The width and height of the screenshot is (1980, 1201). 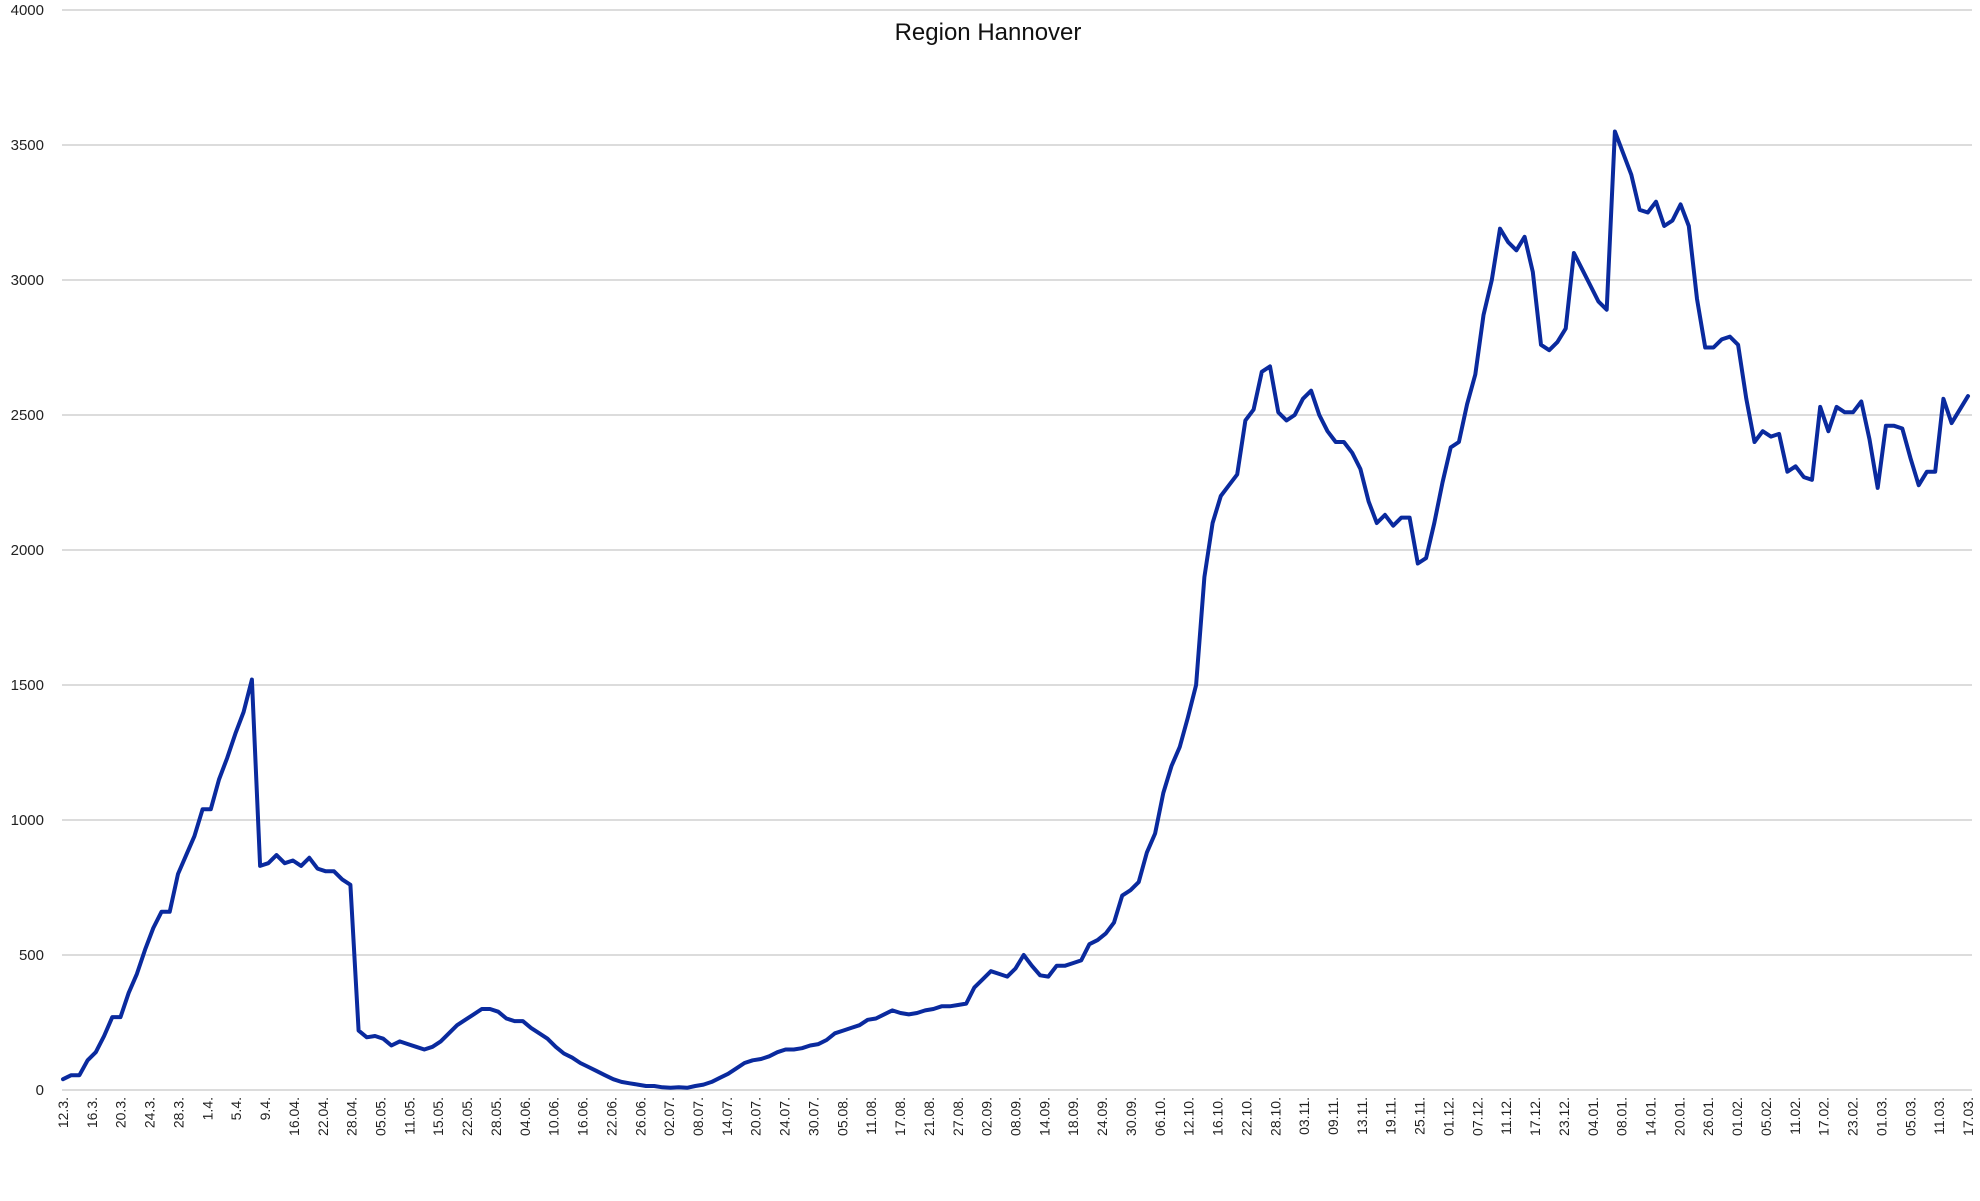 What do you see at coordinates (265, 1108) in the screenshot?
I see `x-tick-label: 9.4.` at bounding box center [265, 1108].